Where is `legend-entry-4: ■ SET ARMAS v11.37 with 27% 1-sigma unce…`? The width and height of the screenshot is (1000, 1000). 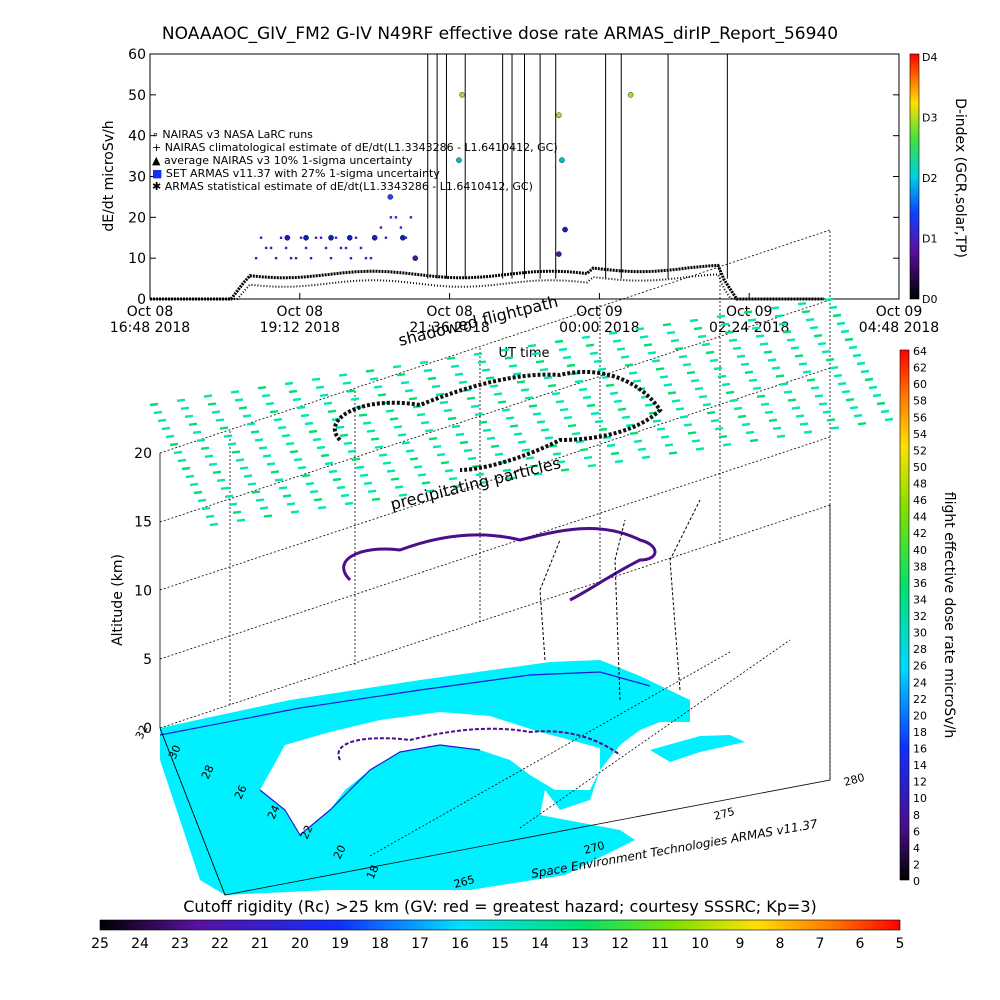
legend-entry-4: ■ SET ARMAS v11.37 with 27% 1-sigma unce… is located at coordinates (296, 173).